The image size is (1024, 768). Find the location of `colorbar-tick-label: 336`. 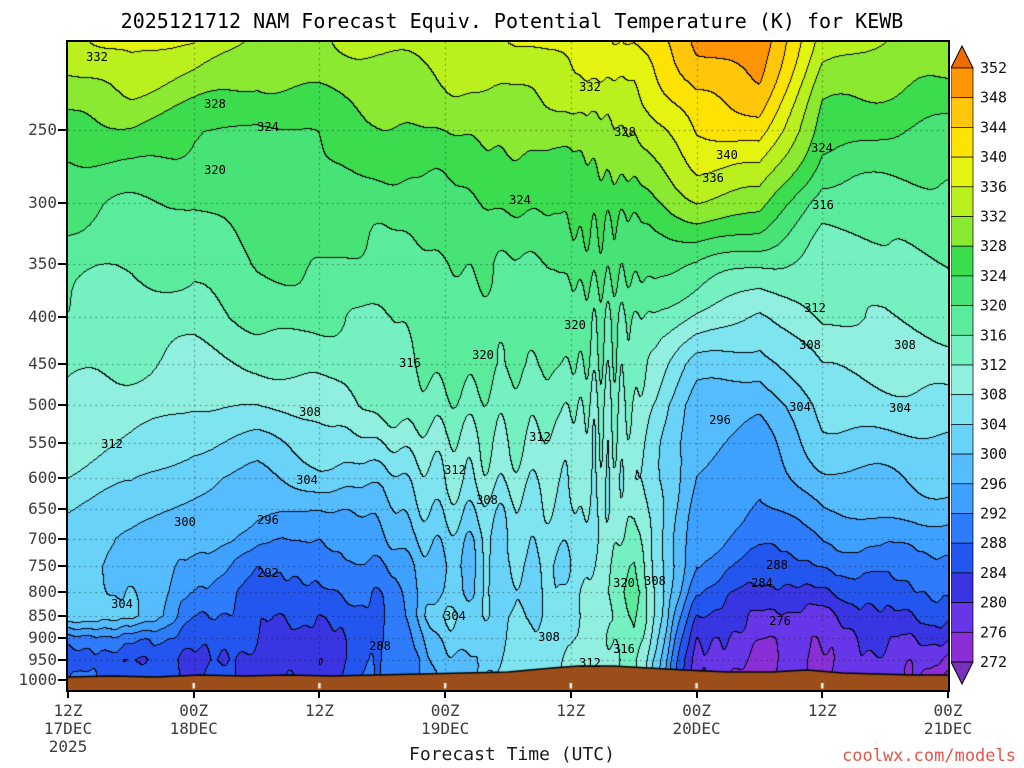

colorbar-tick-label: 336 is located at coordinates (993, 187).